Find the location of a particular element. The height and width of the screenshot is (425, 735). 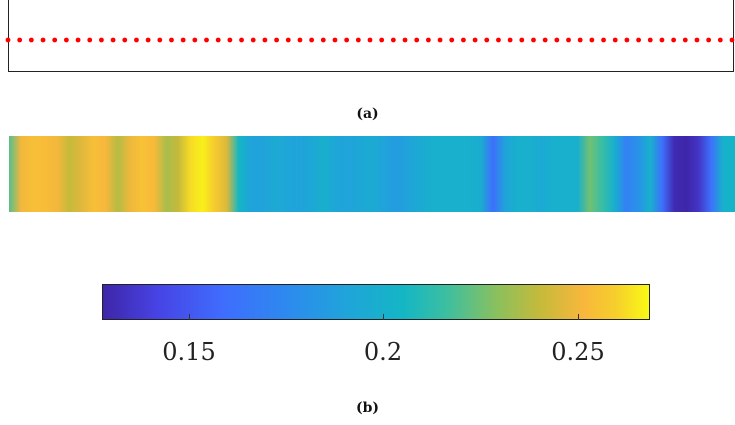

colorbar-gradient is located at coordinates (376, 302).